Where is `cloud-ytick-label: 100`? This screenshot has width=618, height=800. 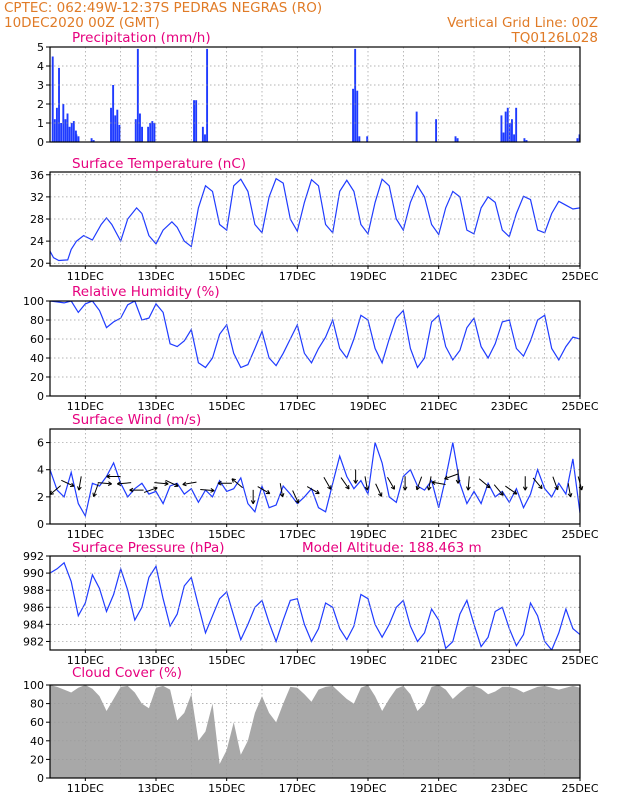
cloud-ytick-label: 100 is located at coordinates (33, 685).